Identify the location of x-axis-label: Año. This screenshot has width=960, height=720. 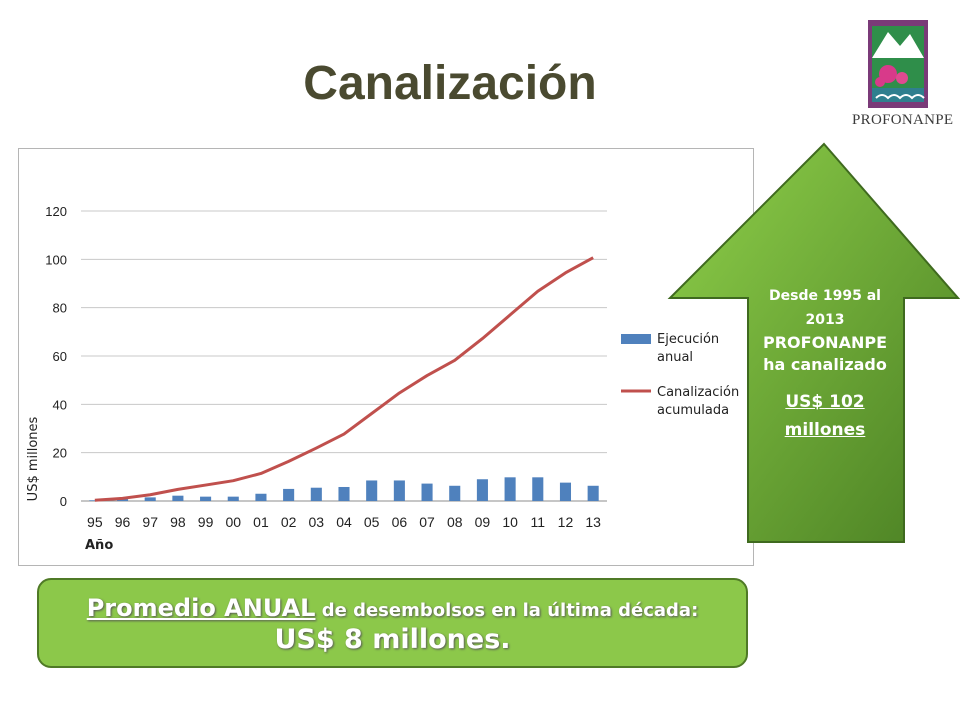
(99, 545).